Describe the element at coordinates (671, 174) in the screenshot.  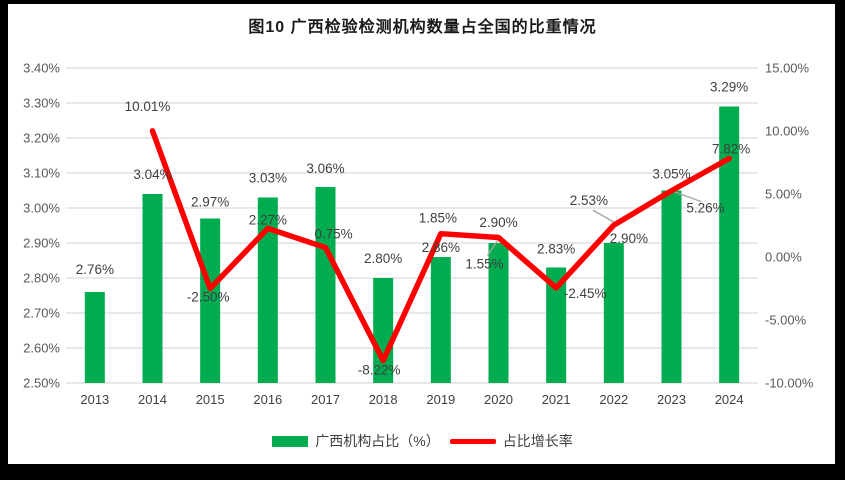
I see `bar-label-2023: 3.05%` at that location.